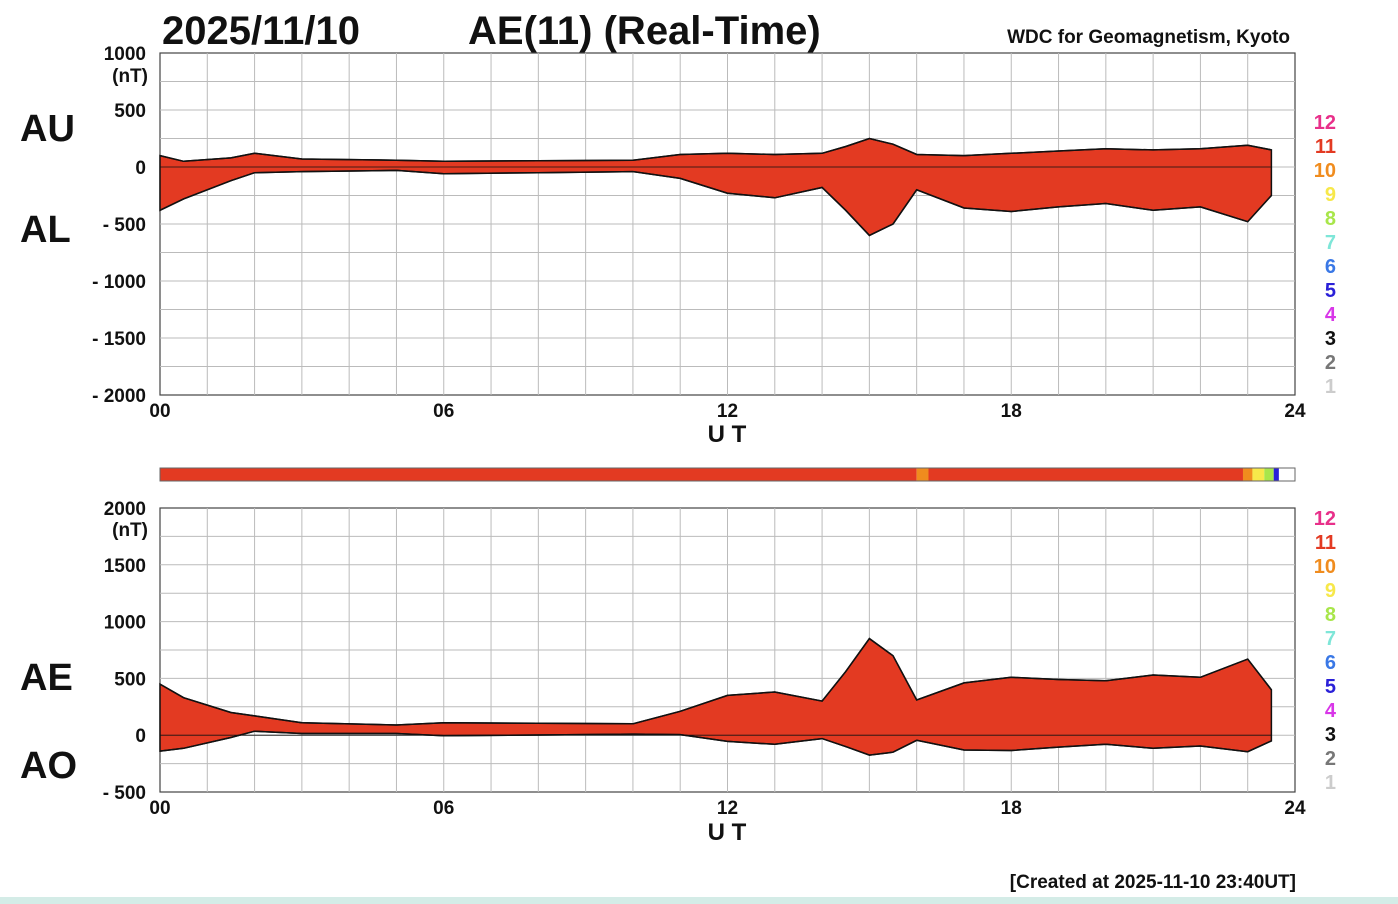 The height and width of the screenshot is (904, 1398). What do you see at coordinates (119, 339) in the screenshot?
I see `y-tick-label: - 1500` at bounding box center [119, 339].